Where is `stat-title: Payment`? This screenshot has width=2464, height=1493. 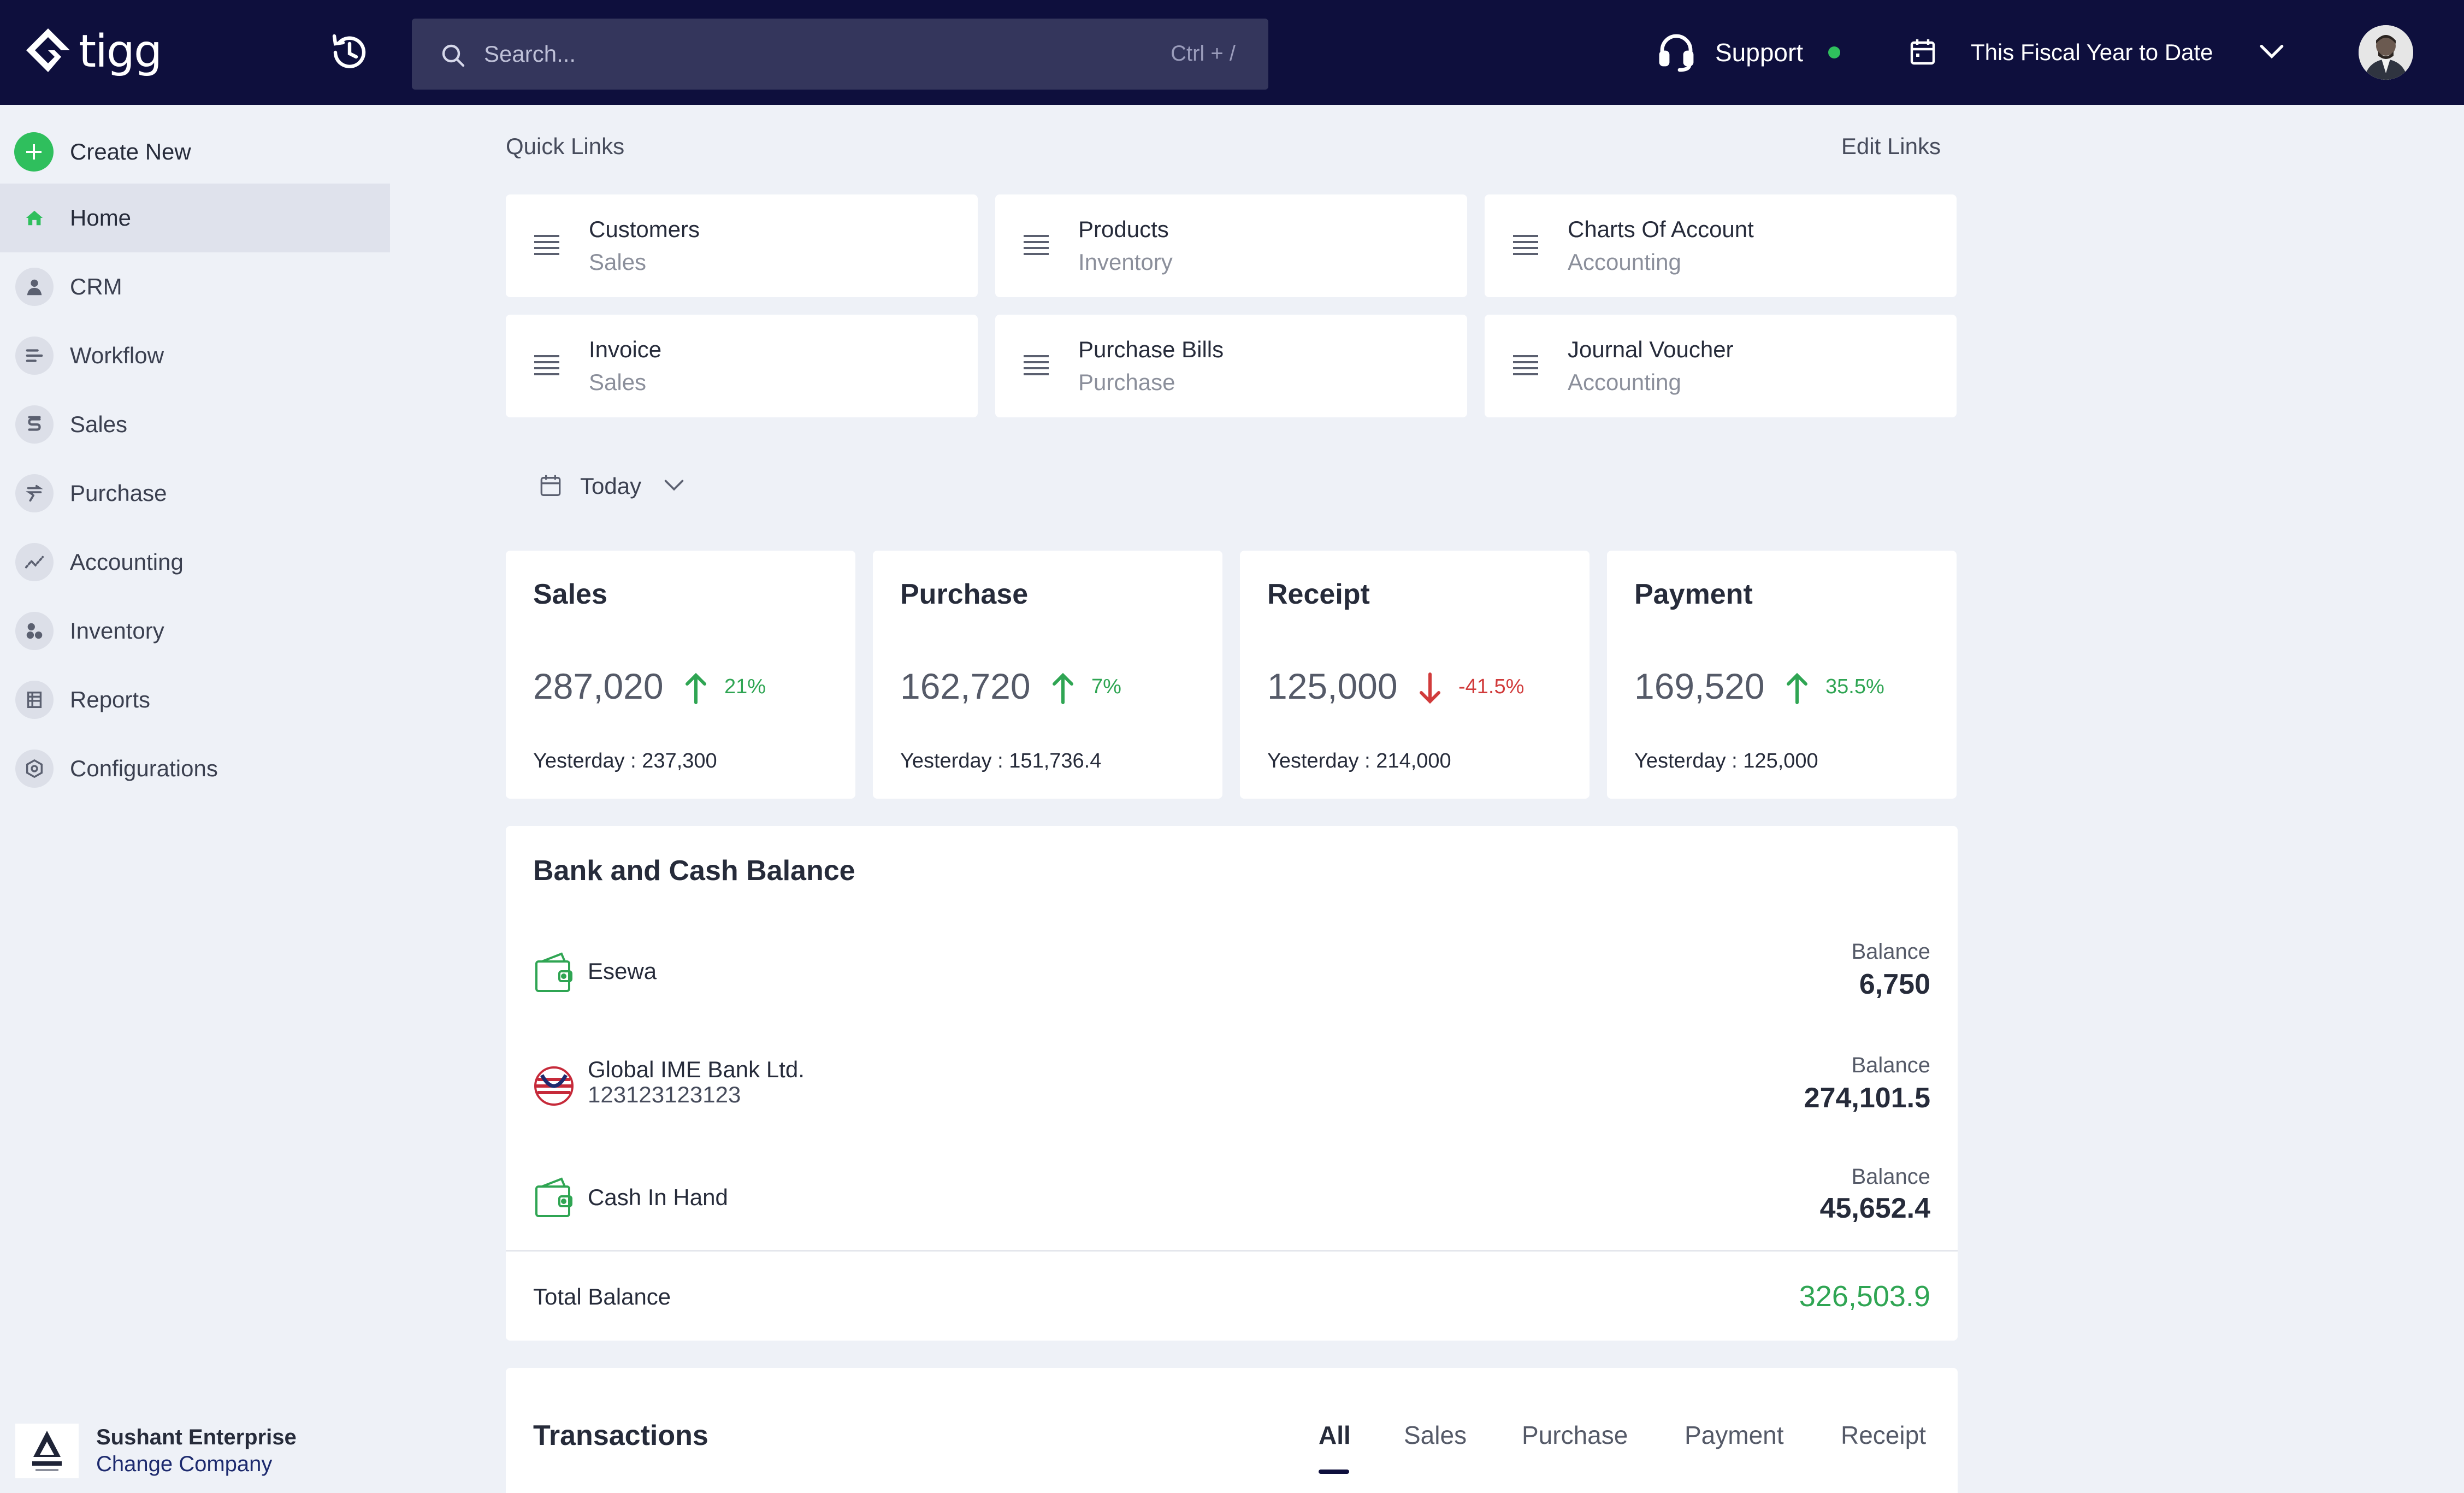
stat-title: Payment is located at coordinates (1694, 594).